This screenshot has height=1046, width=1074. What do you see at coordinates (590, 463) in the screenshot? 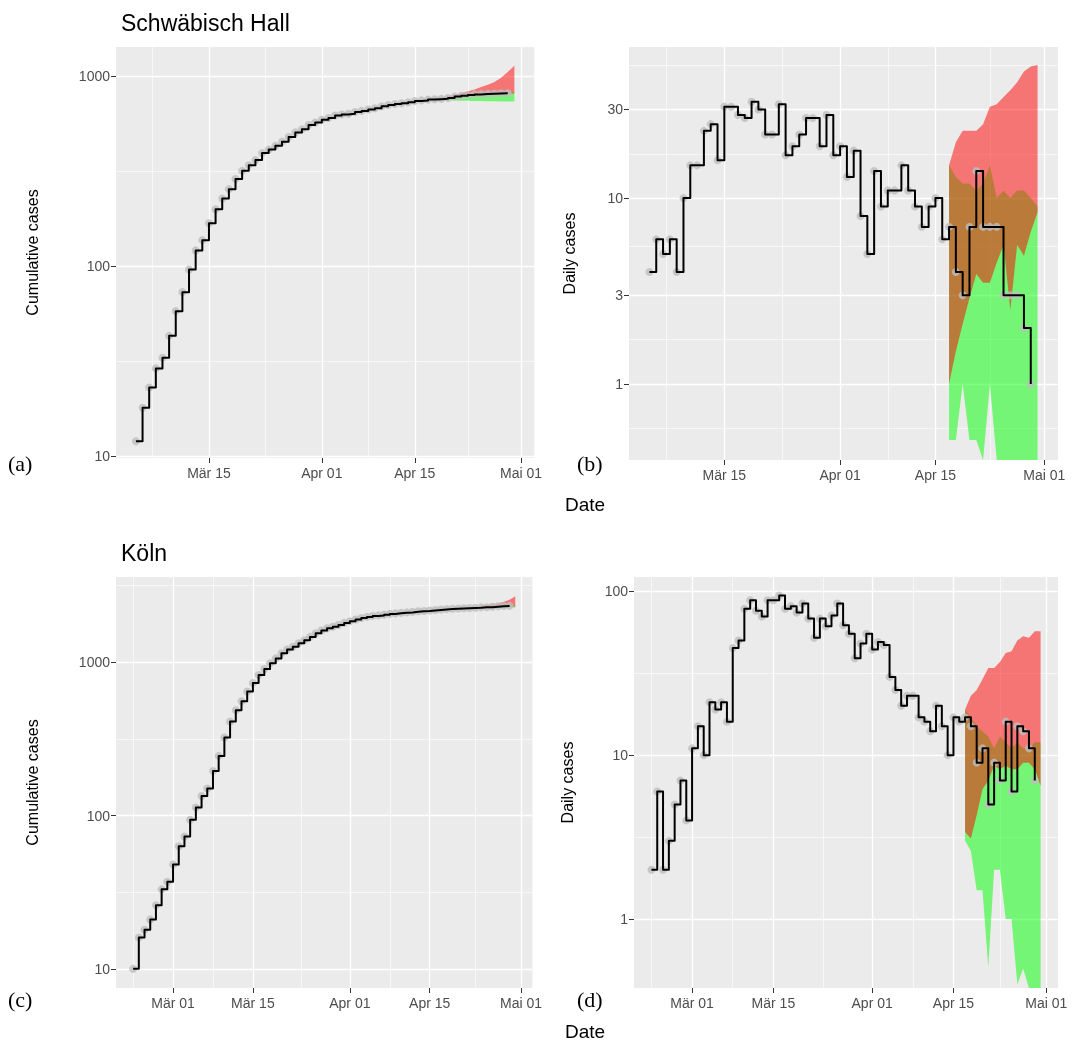
I see `text: (b)` at bounding box center [590, 463].